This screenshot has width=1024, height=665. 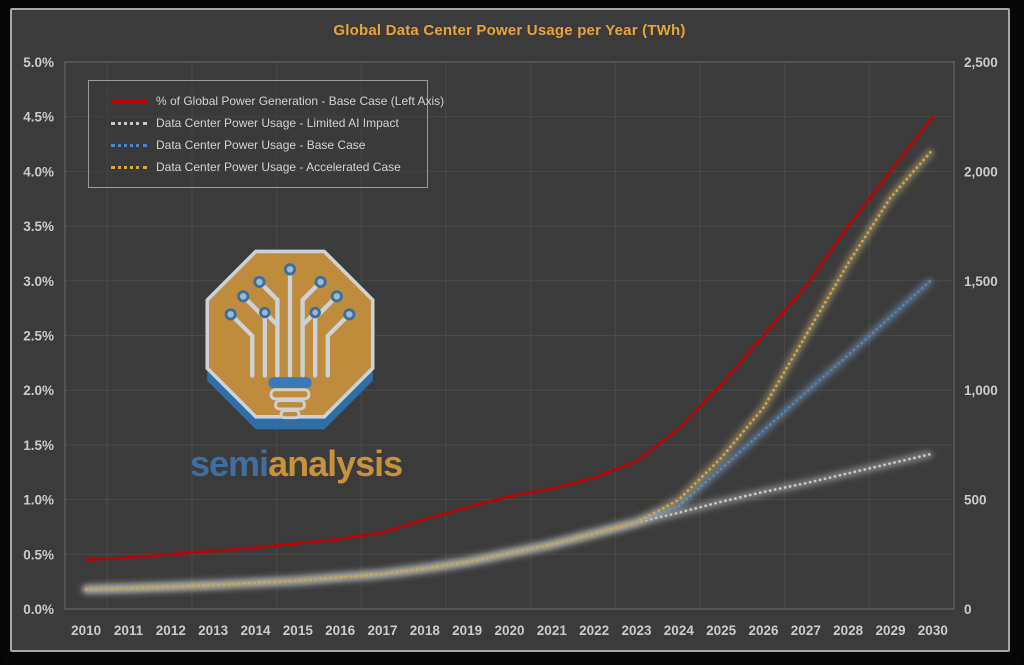 What do you see at coordinates (594, 630) in the screenshot?
I see `x-axis-tick-label: 2022` at bounding box center [594, 630].